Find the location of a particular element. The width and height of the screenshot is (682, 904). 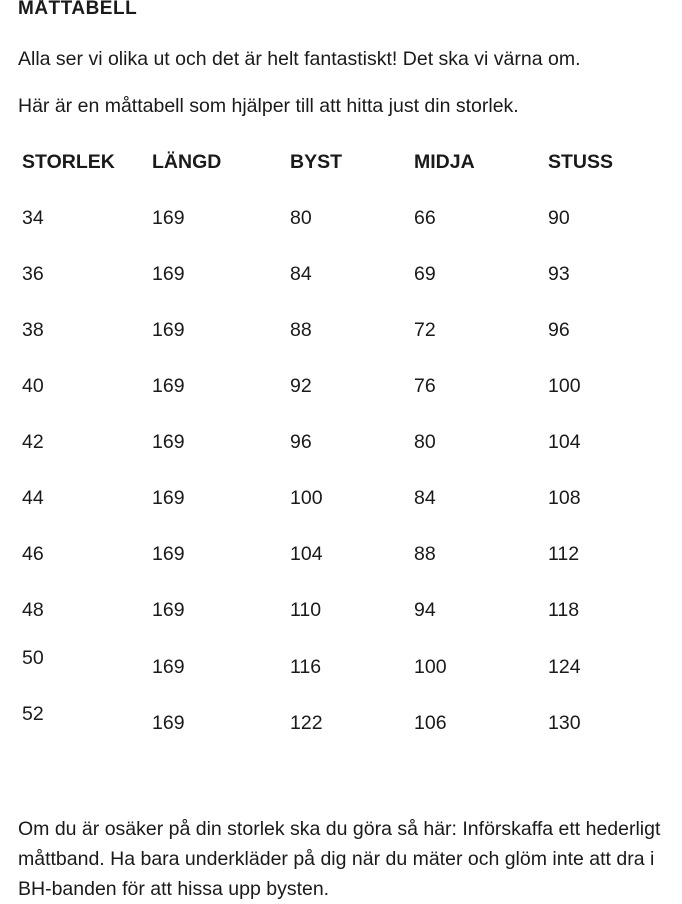

table-cell: 110 is located at coordinates (306, 610).